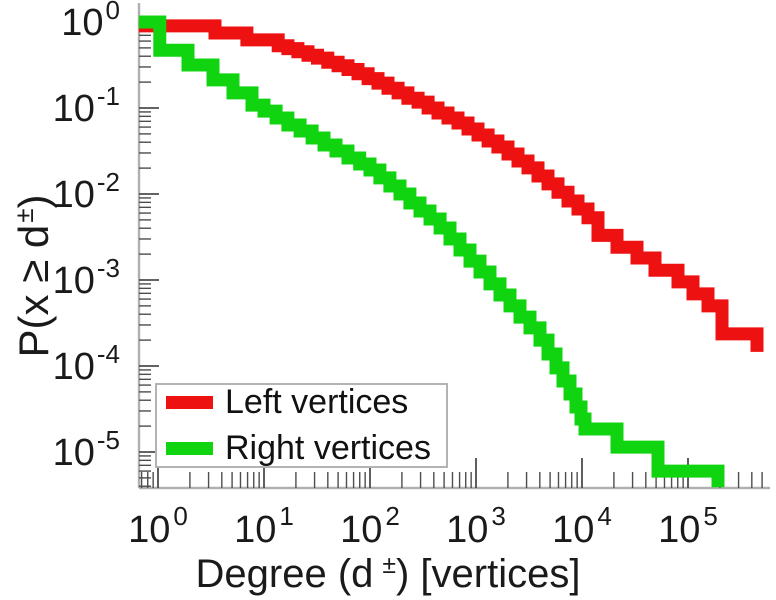  What do you see at coordinates (317, 402) in the screenshot?
I see `legend-label: Left vertices` at bounding box center [317, 402].